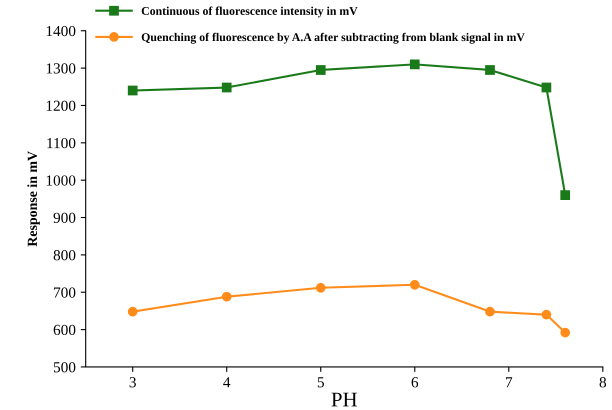 The image size is (612, 410). I want to click on y-axis-title: Response in mV, so click(33, 198).